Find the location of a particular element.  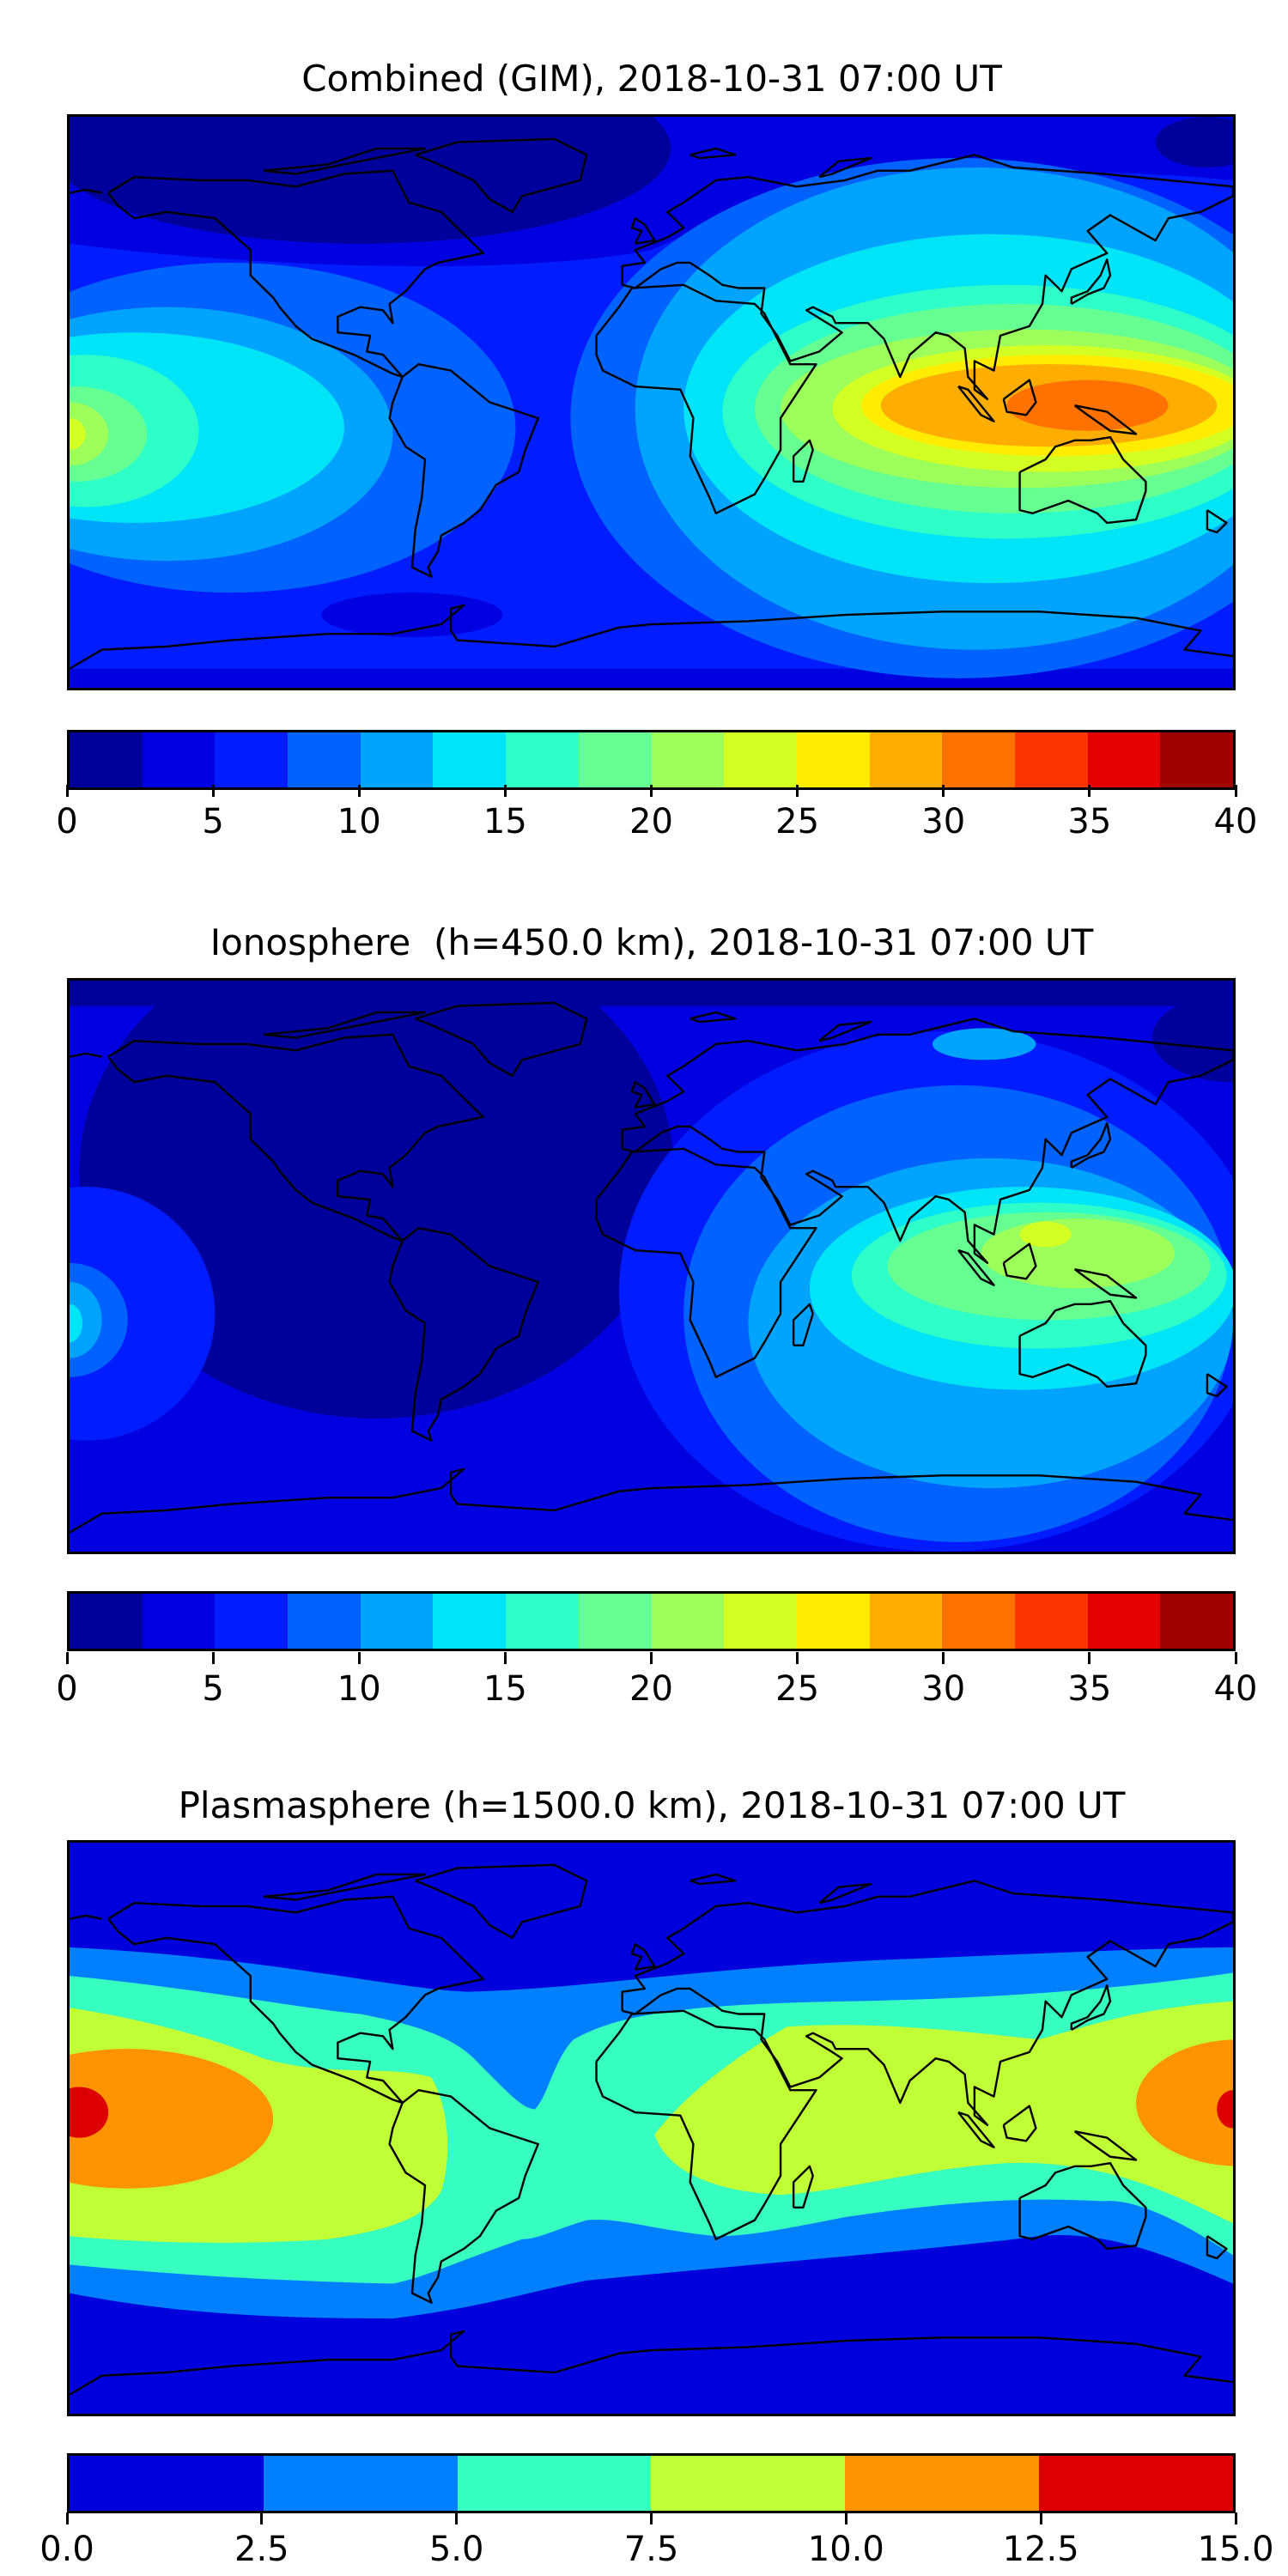

tick-label: 0 is located at coordinates (67, 821).